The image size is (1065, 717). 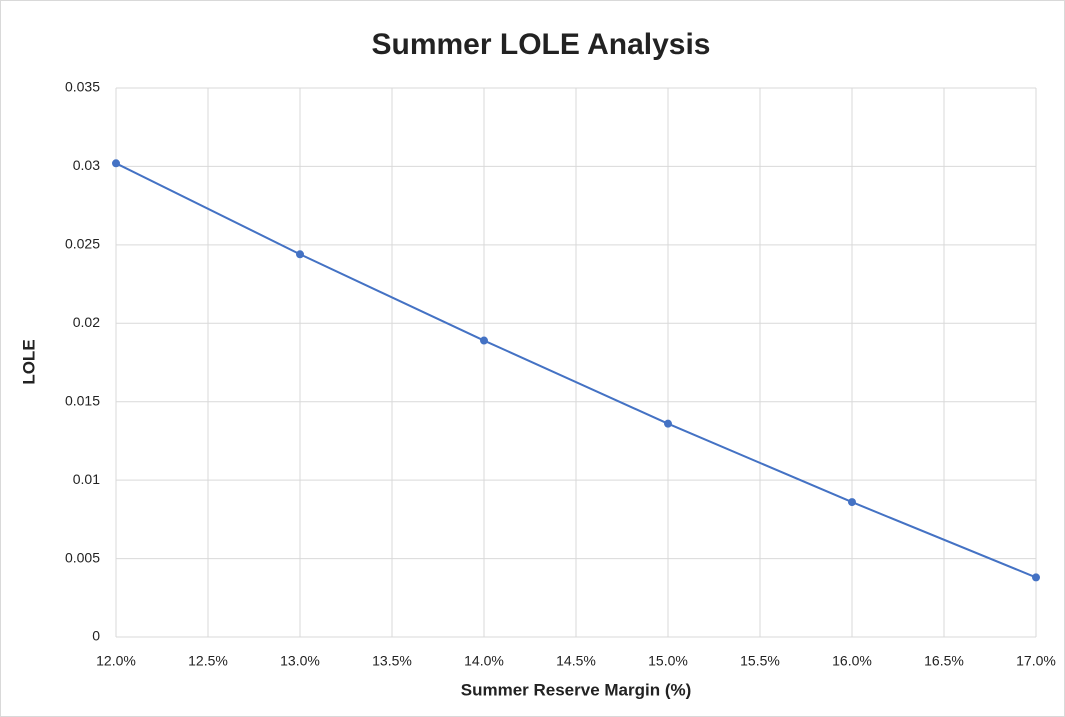 What do you see at coordinates (82, 400) in the screenshot?
I see `y-tick-label: 0.015` at bounding box center [82, 400].